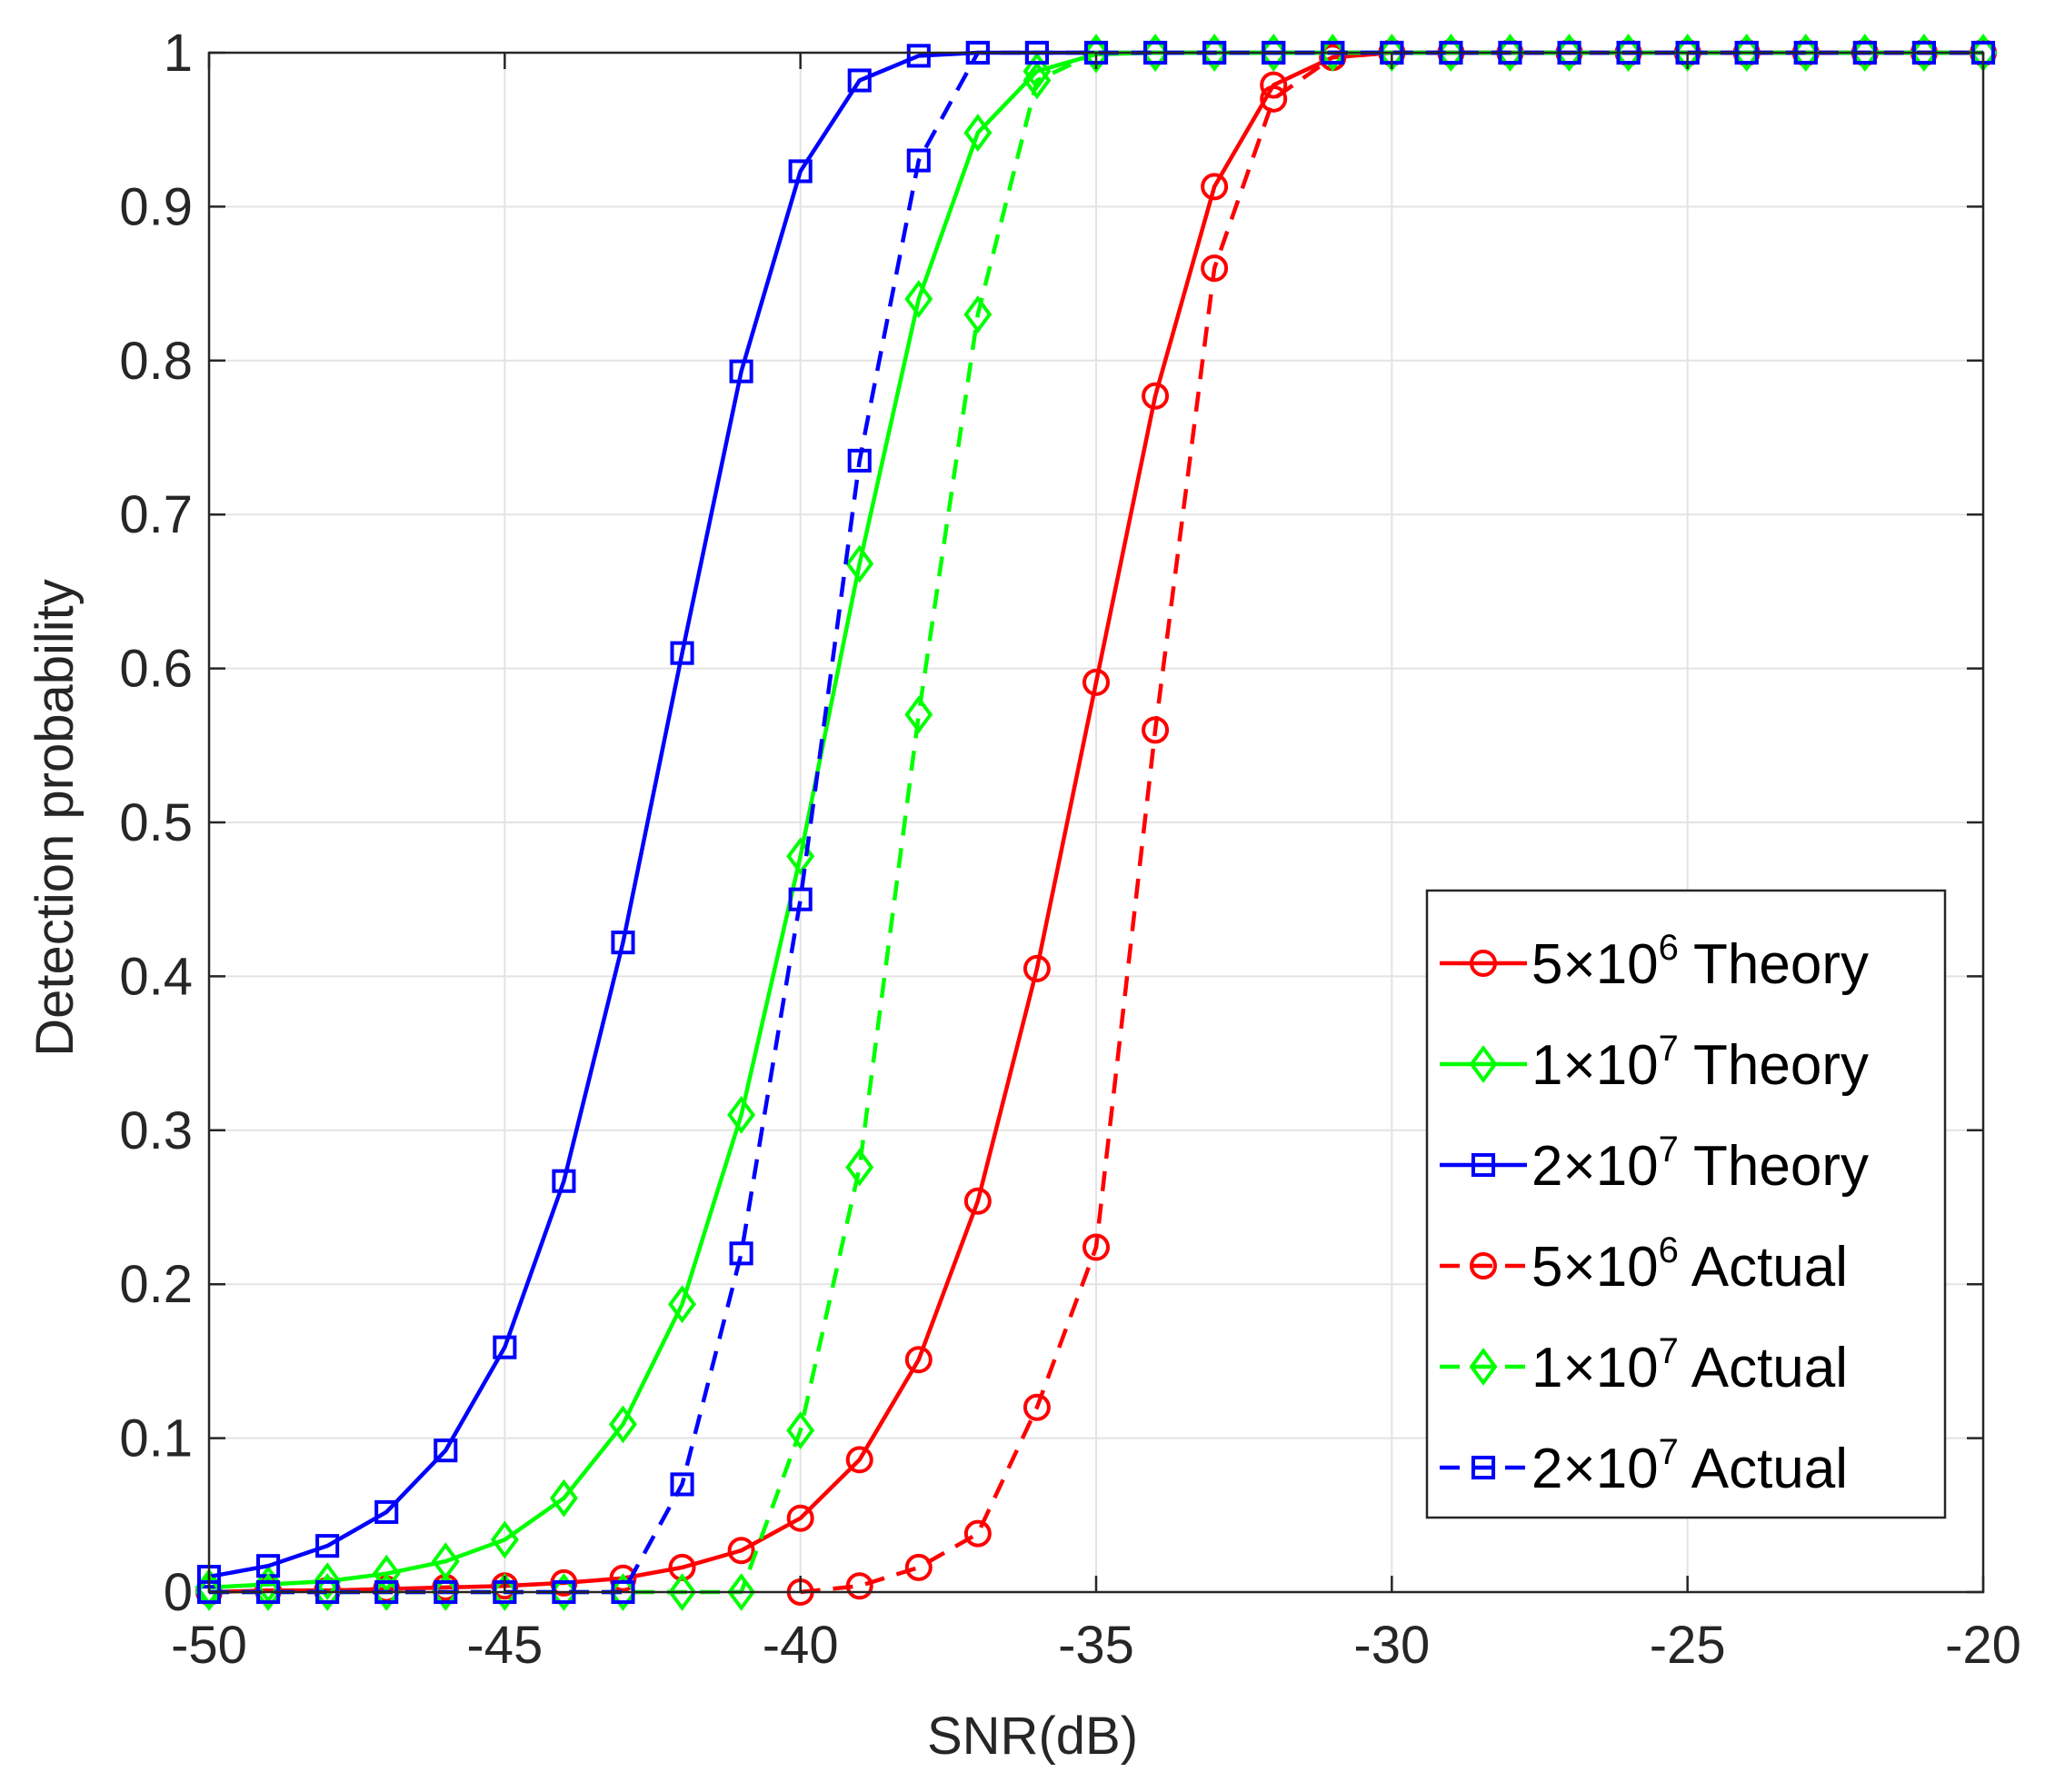  What do you see at coordinates (1689, 1264) in the screenshot?
I see `legend-label: 5×106 Actual` at bounding box center [1689, 1264].